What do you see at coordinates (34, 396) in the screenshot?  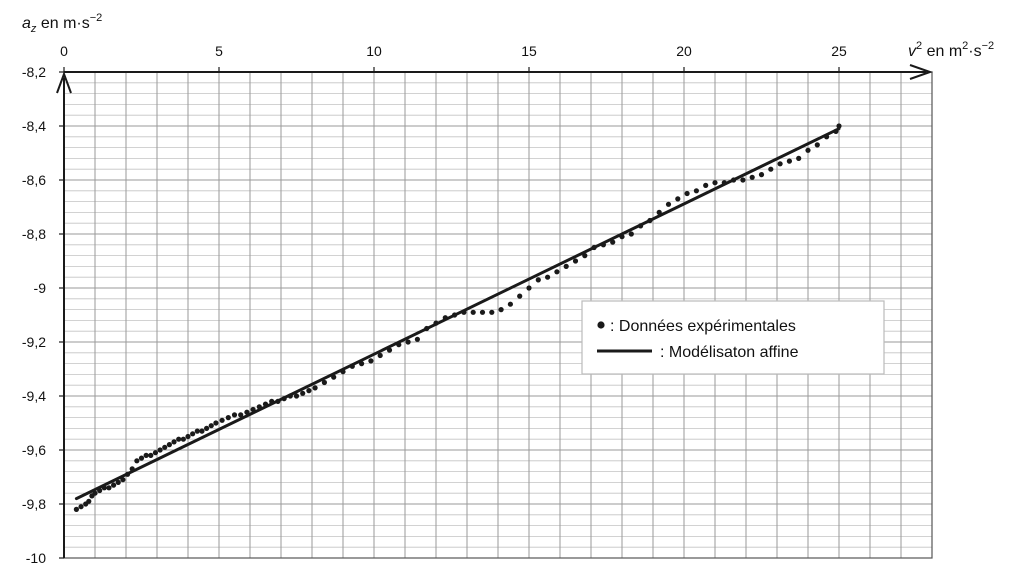 I see `y-tick-label: -9,4` at bounding box center [34, 396].